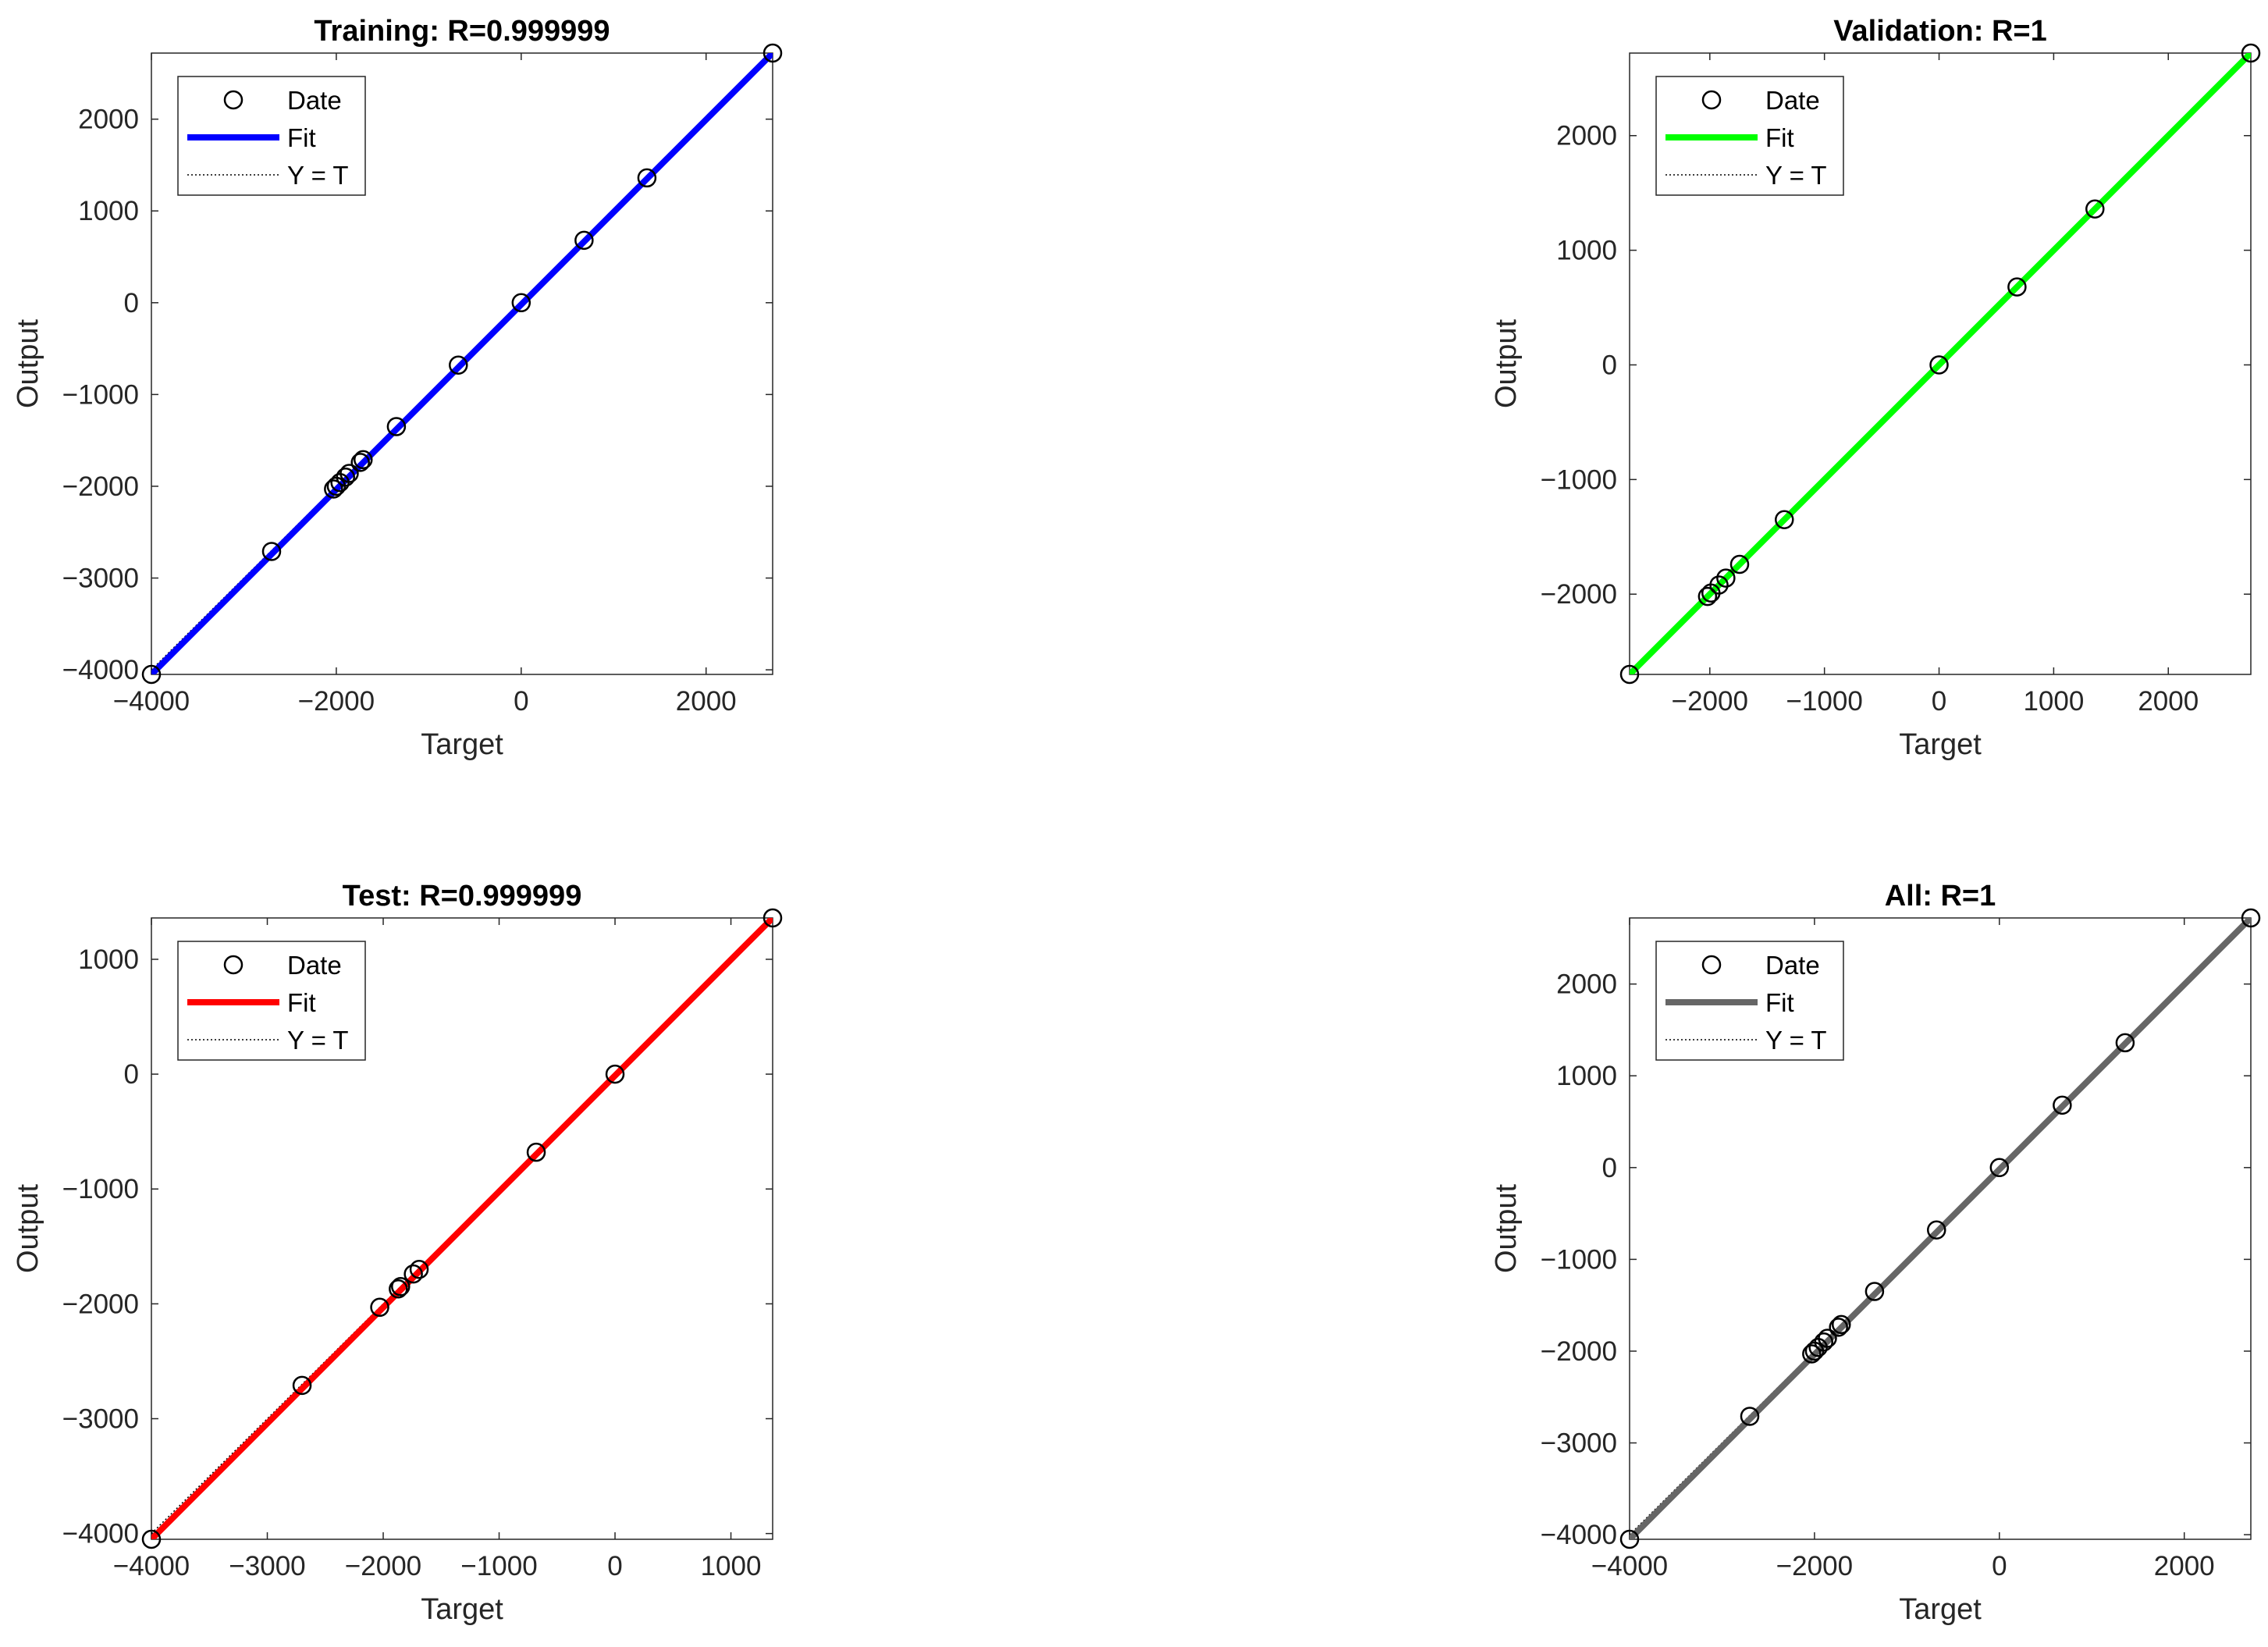 This screenshot has width=2268, height=1647. Describe the element at coordinates (1939, 31) in the screenshot. I see `chart-title: Validation: R=1` at that location.